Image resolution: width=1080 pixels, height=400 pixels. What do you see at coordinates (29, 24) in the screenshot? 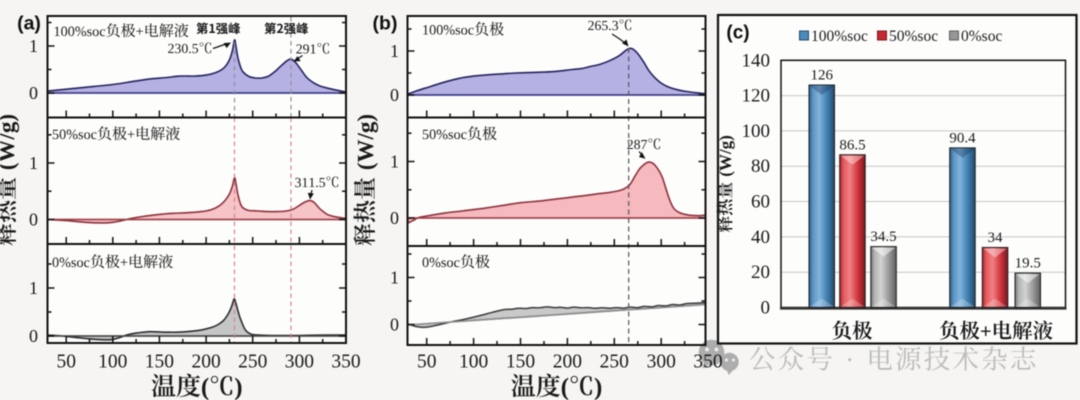
I see `svg-text: (a)` at bounding box center [29, 24].